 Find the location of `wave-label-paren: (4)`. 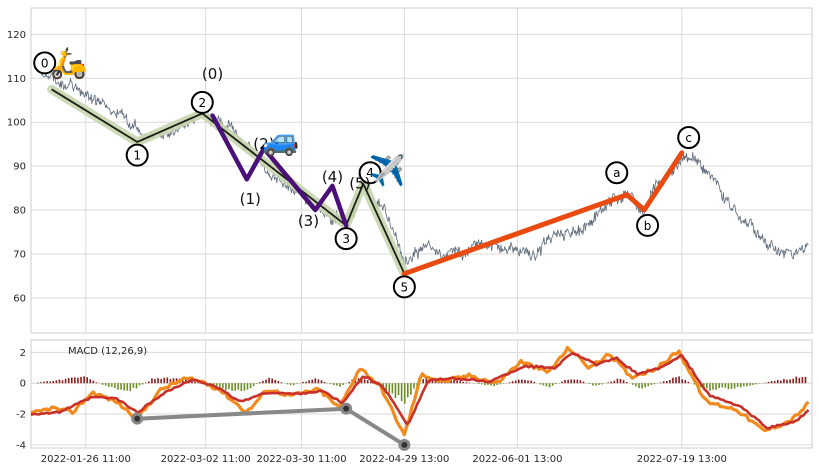

wave-label-paren: (4) is located at coordinates (332, 177).